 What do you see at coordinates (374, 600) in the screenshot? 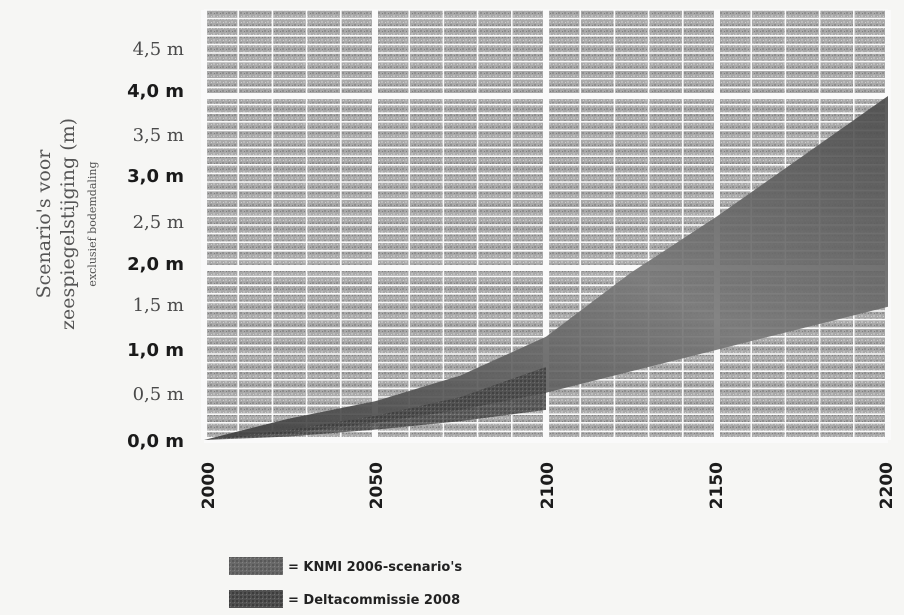
I see `legend-label-delta: = Deltacommissie 2008` at bounding box center [374, 600].